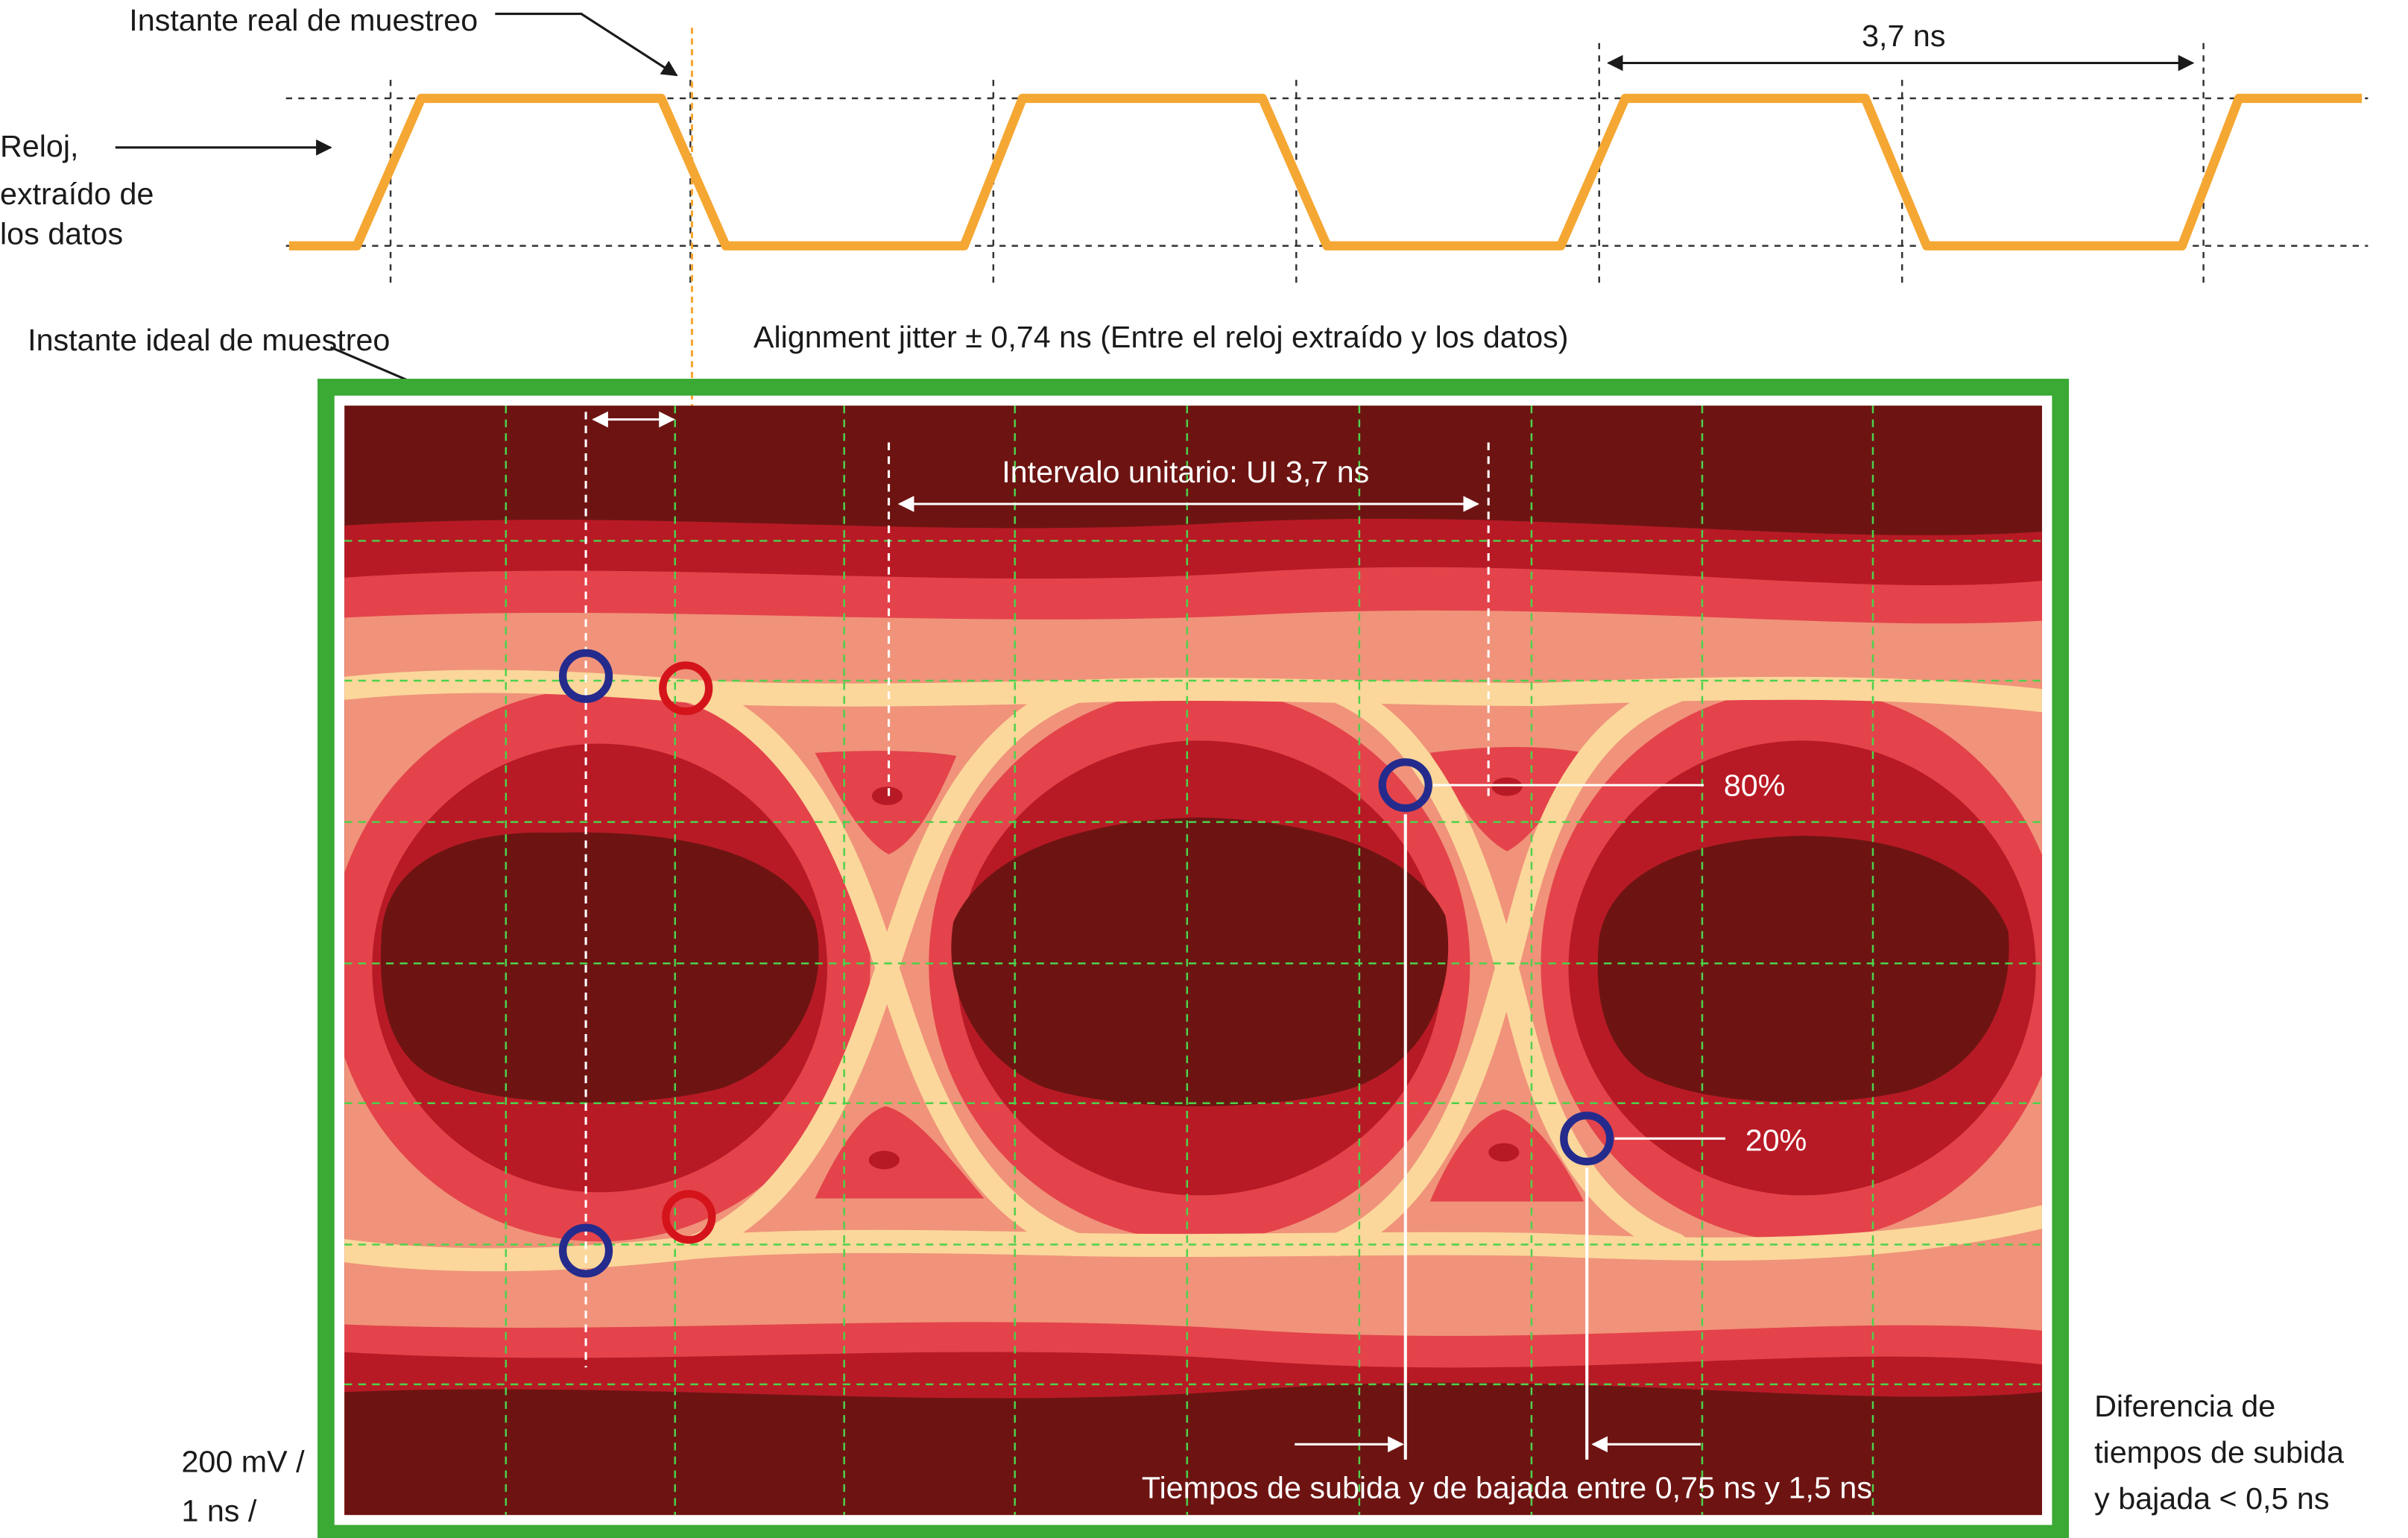  What do you see at coordinates (686, 688) in the screenshot?
I see `real-marker-top` at bounding box center [686, 688].